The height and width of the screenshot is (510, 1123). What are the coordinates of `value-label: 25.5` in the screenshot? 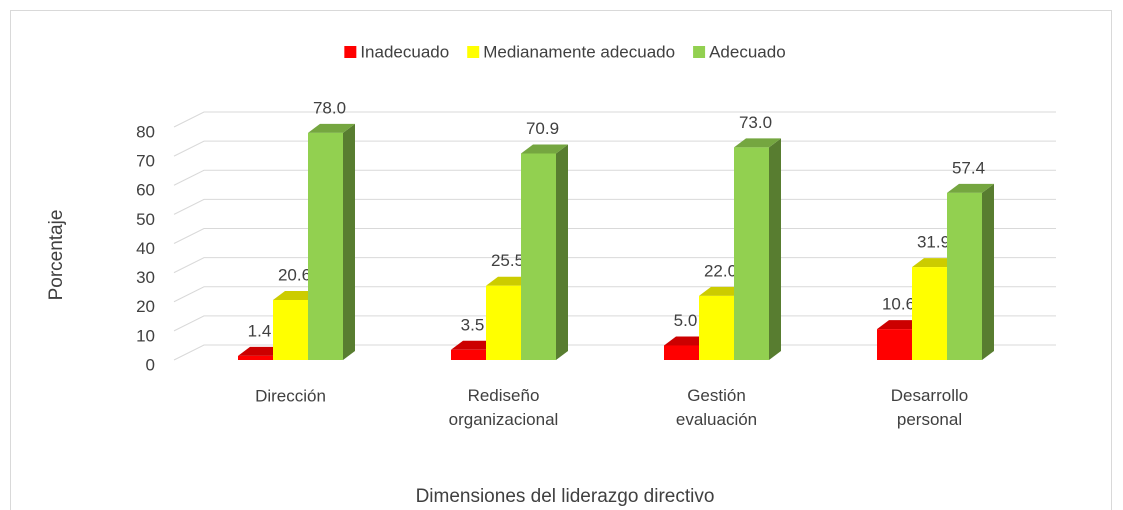 It's located at (507, 260).